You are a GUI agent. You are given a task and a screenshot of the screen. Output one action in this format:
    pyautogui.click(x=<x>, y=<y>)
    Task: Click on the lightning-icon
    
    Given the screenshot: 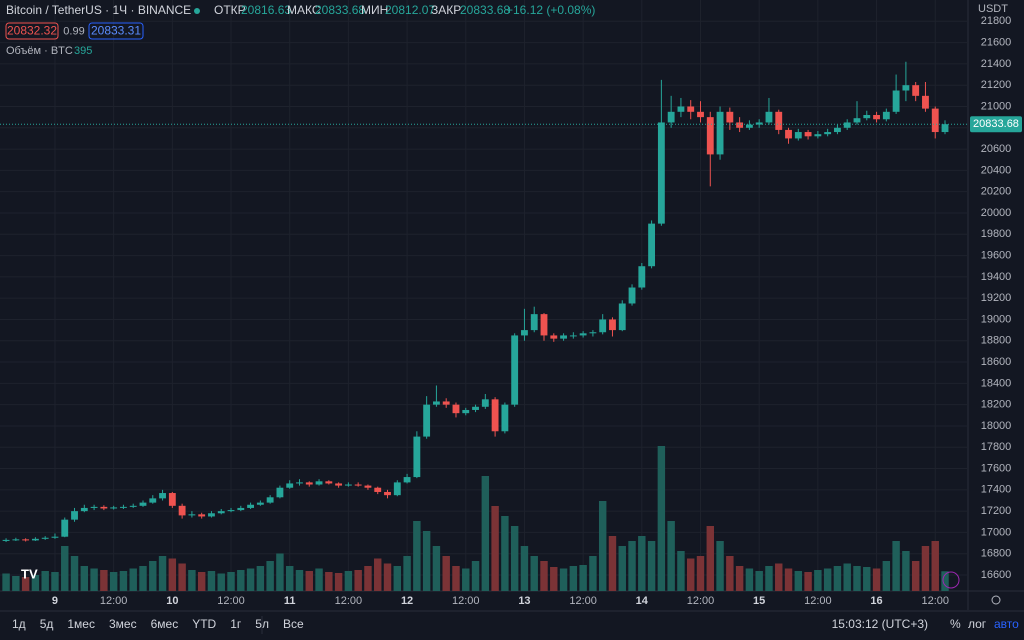 What is the action you would take?
    pyautogui.click(x=951, y=580)
    